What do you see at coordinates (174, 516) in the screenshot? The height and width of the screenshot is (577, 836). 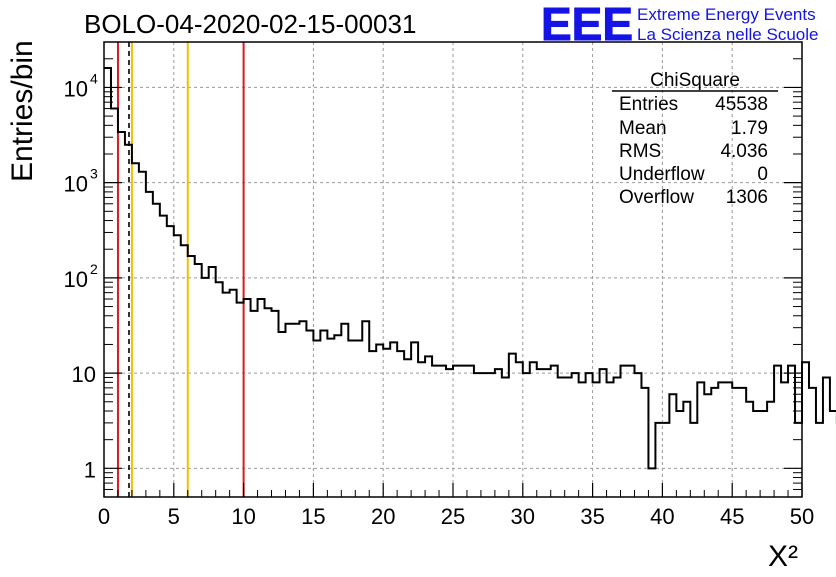 I see `x-tick-label: 5` at bounding box center [174, 516].